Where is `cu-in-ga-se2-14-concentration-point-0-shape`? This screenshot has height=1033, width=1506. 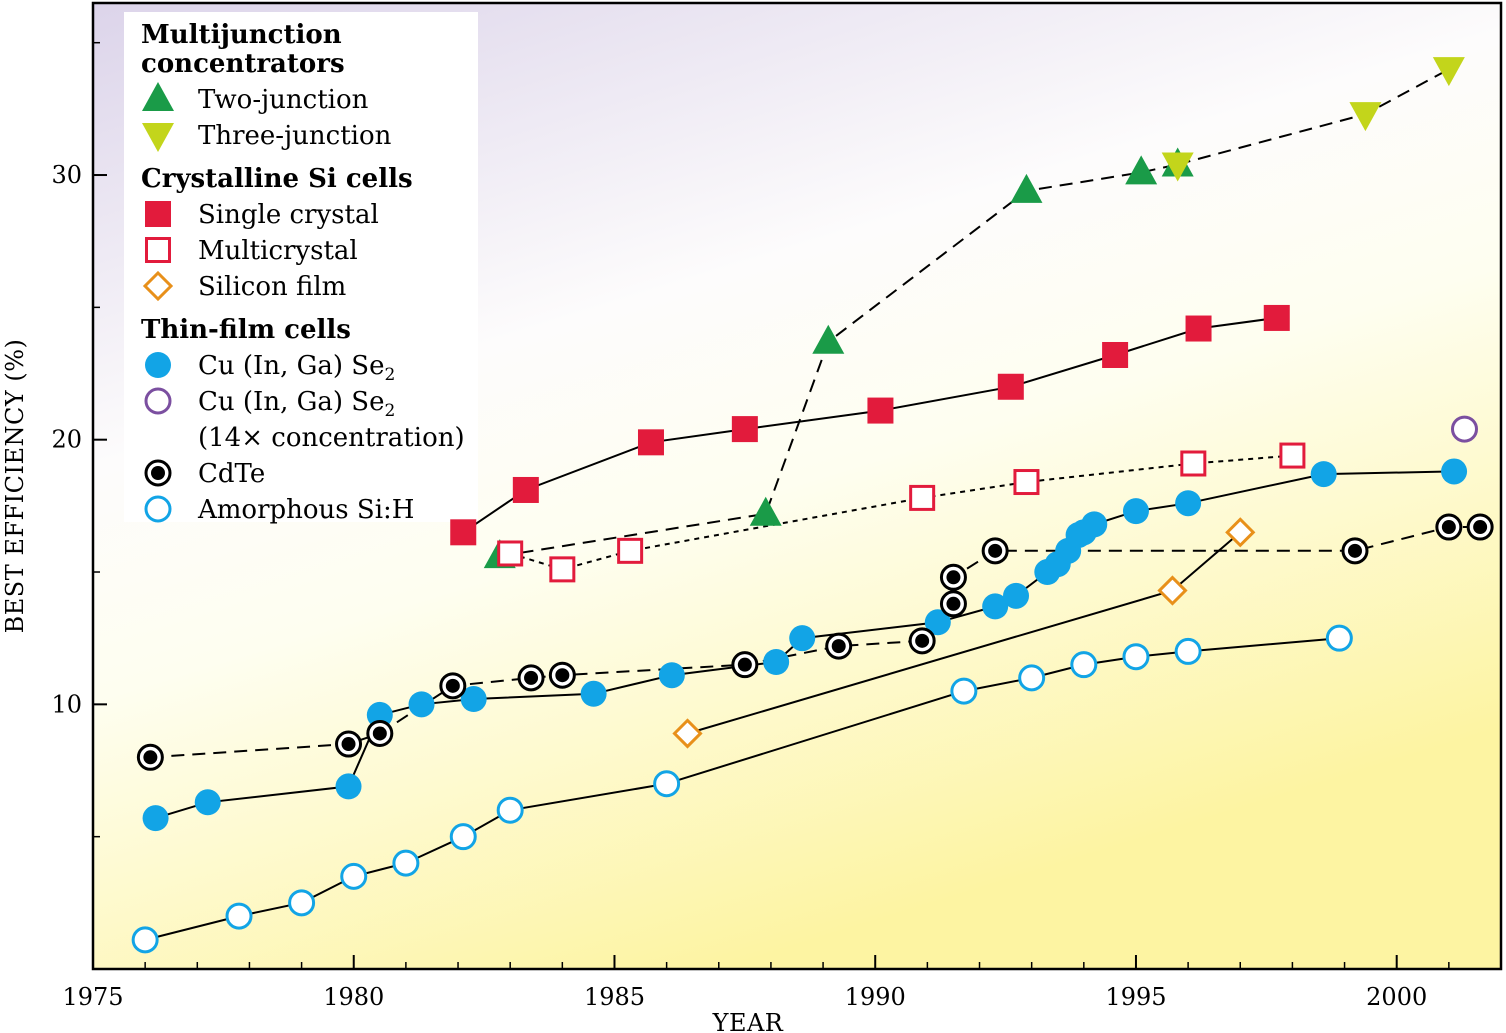
cu-in-ga-se2-14-concentration-point-0-shape is located at coordinates (1464, 429).